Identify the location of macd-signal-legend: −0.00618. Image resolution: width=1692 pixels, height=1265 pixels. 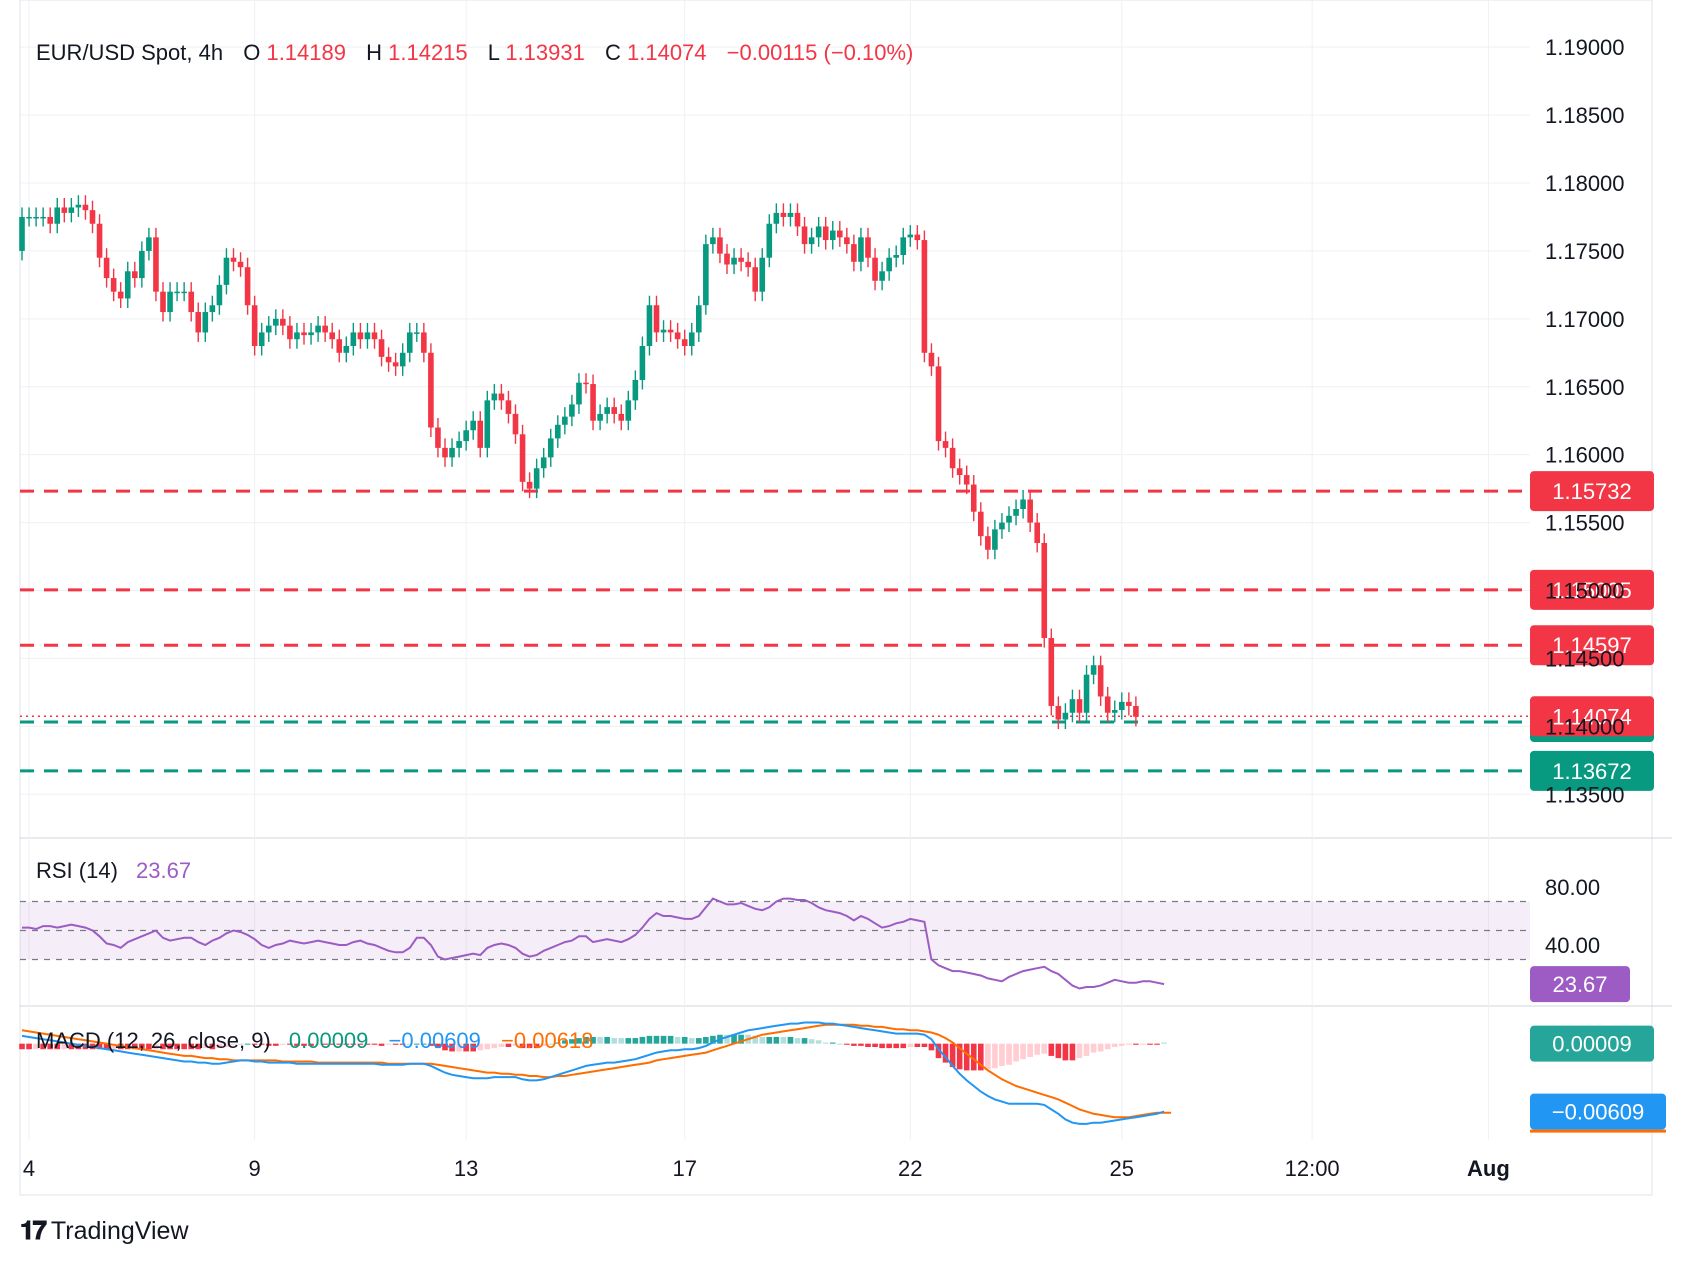
(547, 1040).